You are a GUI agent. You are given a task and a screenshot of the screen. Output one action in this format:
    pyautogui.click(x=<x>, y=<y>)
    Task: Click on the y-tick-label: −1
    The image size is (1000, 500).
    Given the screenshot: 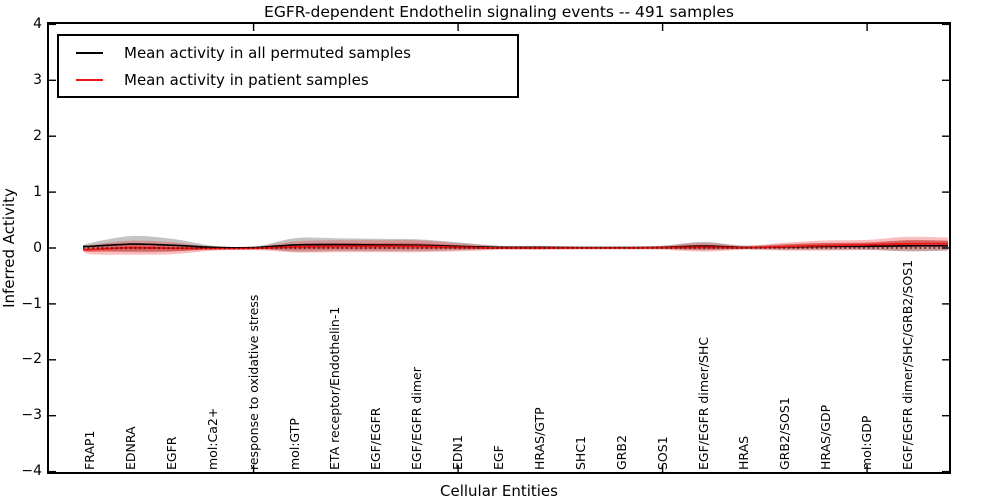 What is the action you would take?
    pyautogui.click(x=31, y=303)
    